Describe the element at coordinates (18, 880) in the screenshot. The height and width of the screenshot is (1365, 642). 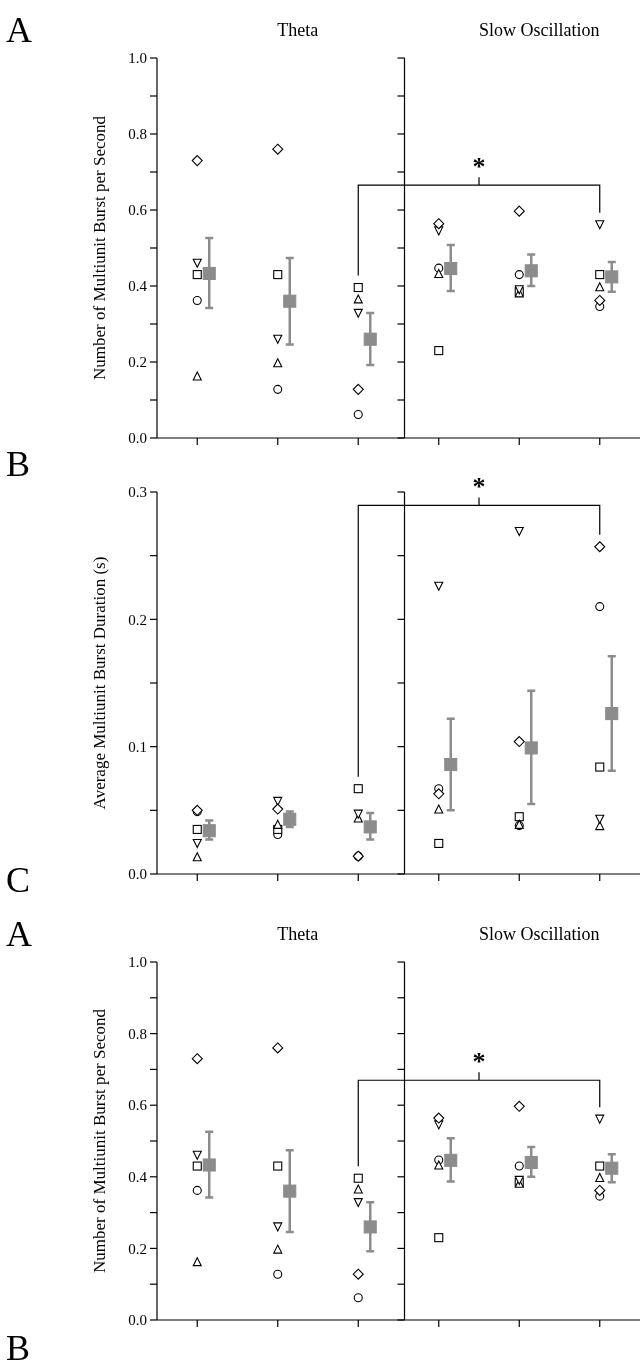
I see `text: C` at that location.